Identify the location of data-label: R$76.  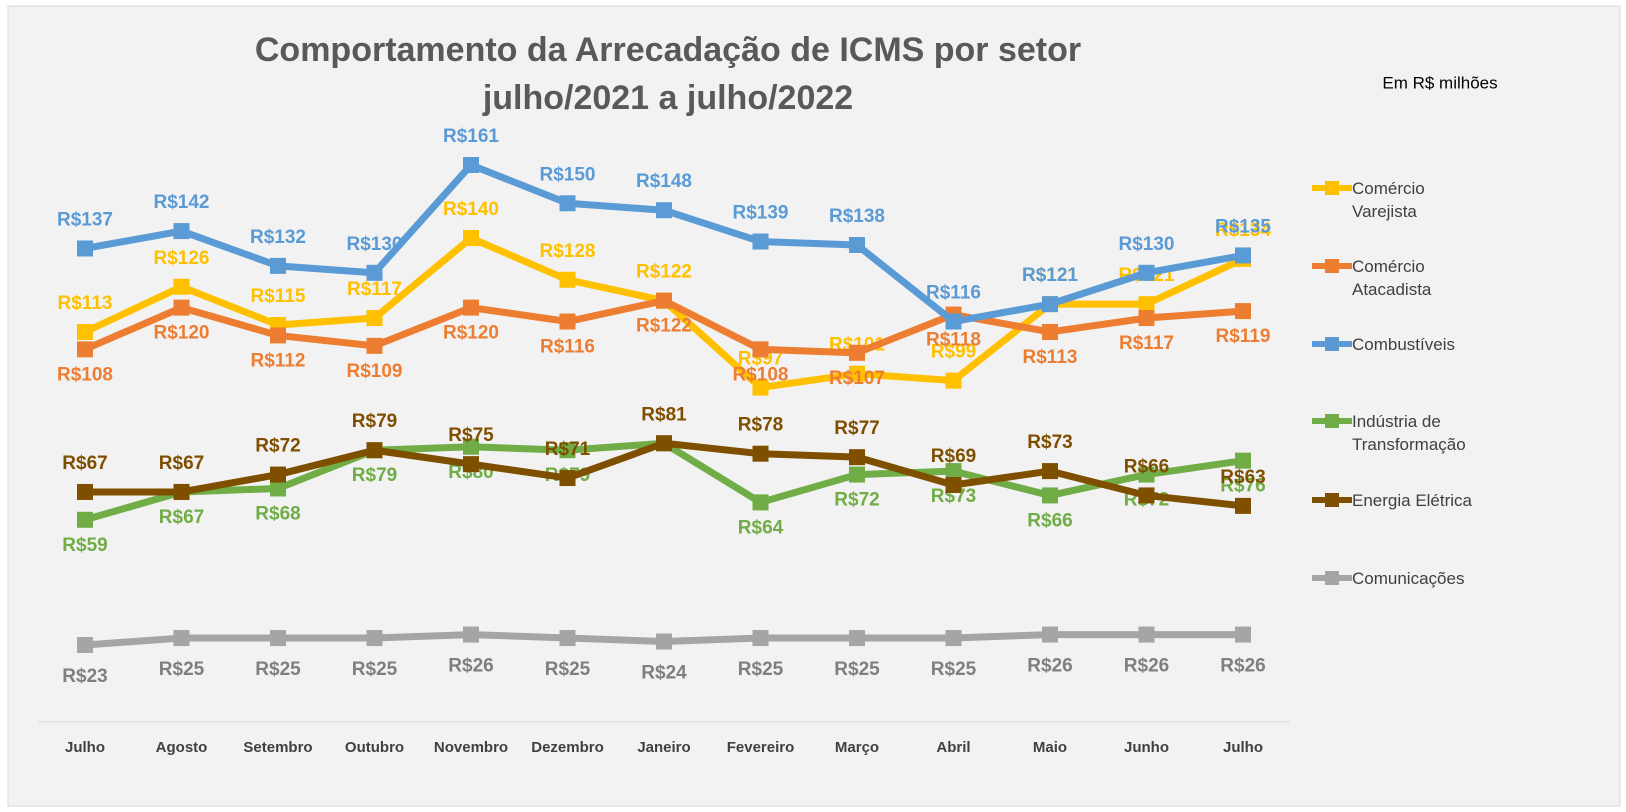
(1242, 486).